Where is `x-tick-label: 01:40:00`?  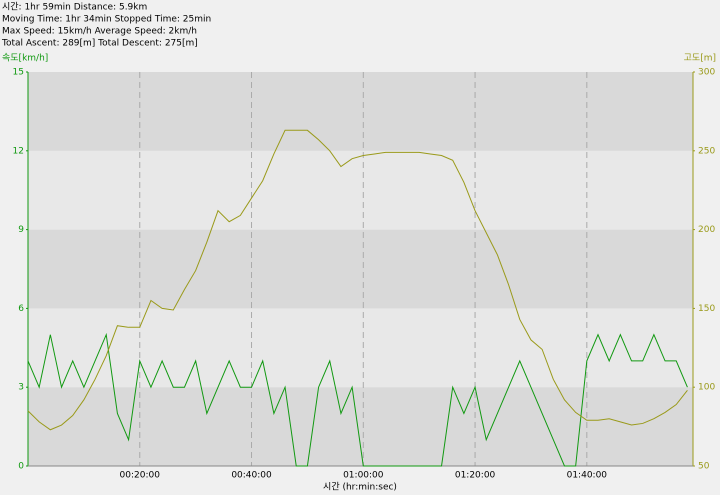 x-tick-label: 01:40:00 is located at coordinates (587, 476).